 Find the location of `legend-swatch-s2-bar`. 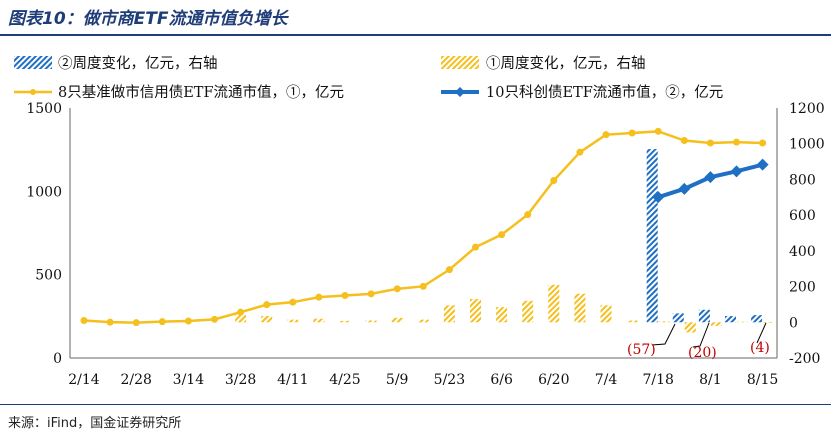

legend-swatch-s2-bar is located at coordinates (33, 62).